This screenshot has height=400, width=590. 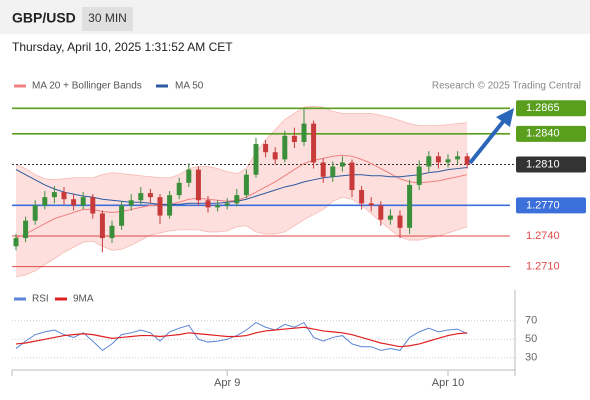 I want to click on bollinger-edge, so click(x=241, y=143).